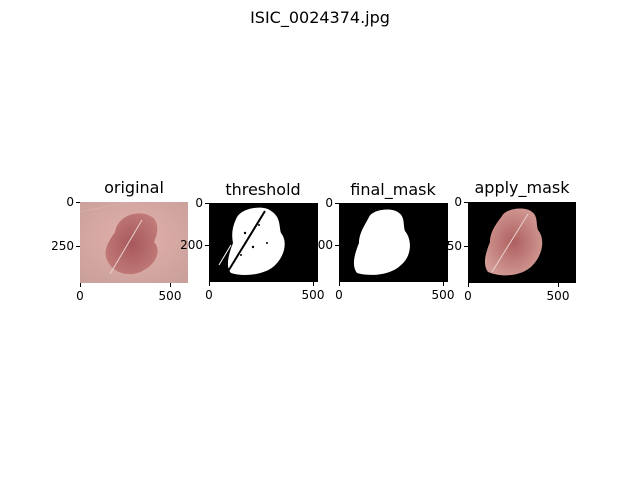 This screenshot has height=480, width=640. Describe the element at coordinates (522, 242) in the screenshot. I see `image-apply-mask` at that location.